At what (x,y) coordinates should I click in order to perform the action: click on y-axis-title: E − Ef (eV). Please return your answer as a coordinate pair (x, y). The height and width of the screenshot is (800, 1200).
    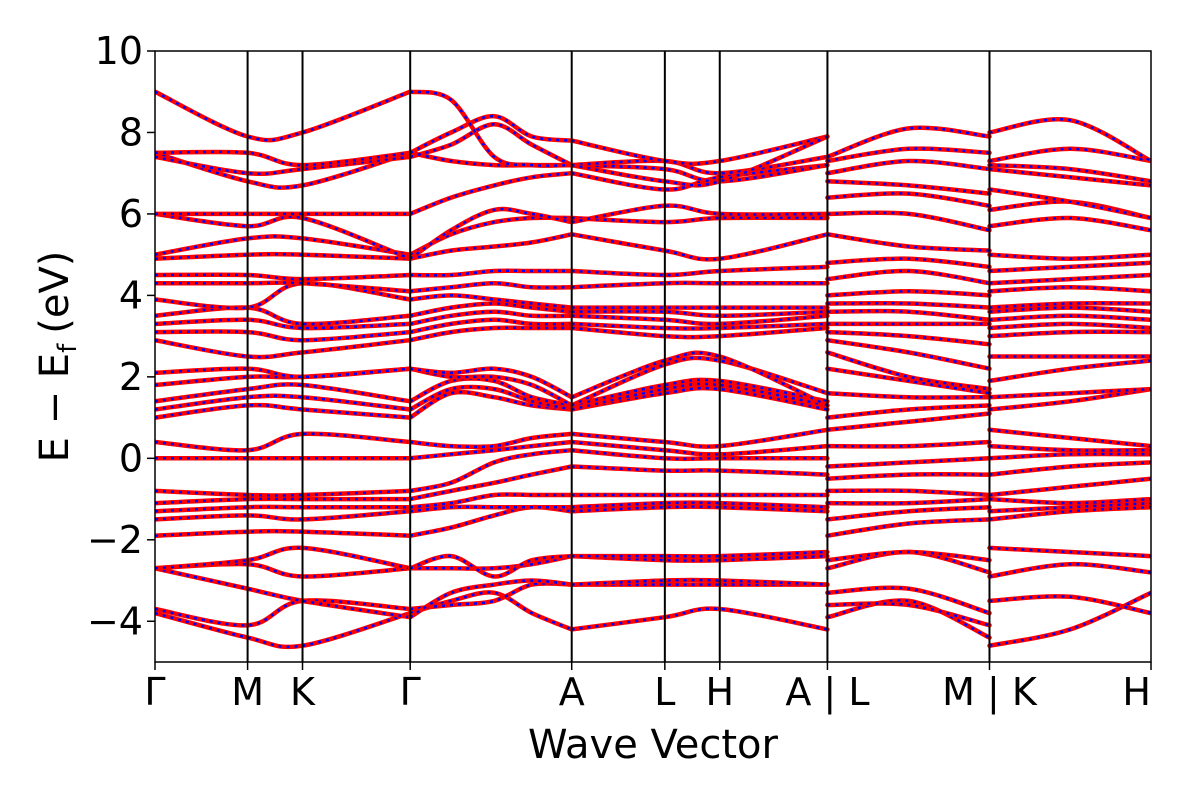
    Looking at the image, I should click on (57, 357).